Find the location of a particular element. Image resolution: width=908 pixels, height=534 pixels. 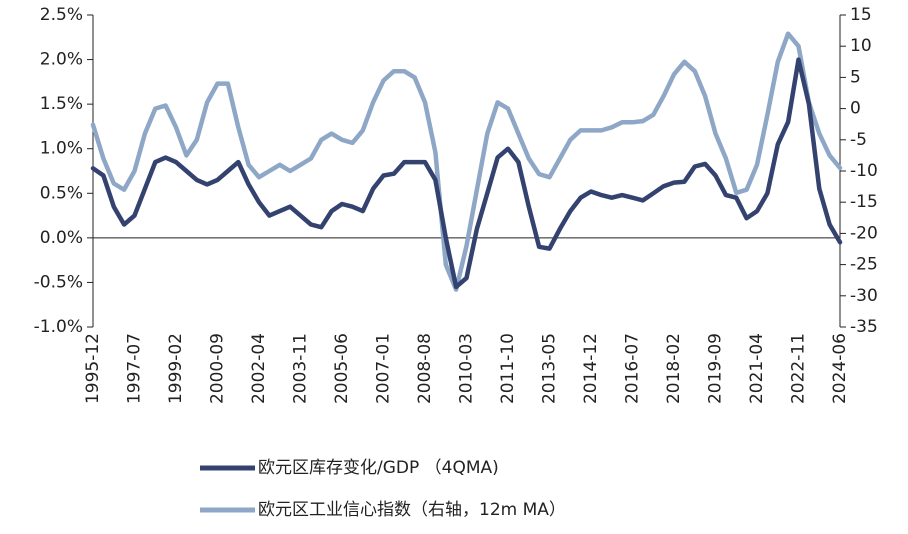

x-tick-label: 2016-07 is located at coordinates (633, 368).